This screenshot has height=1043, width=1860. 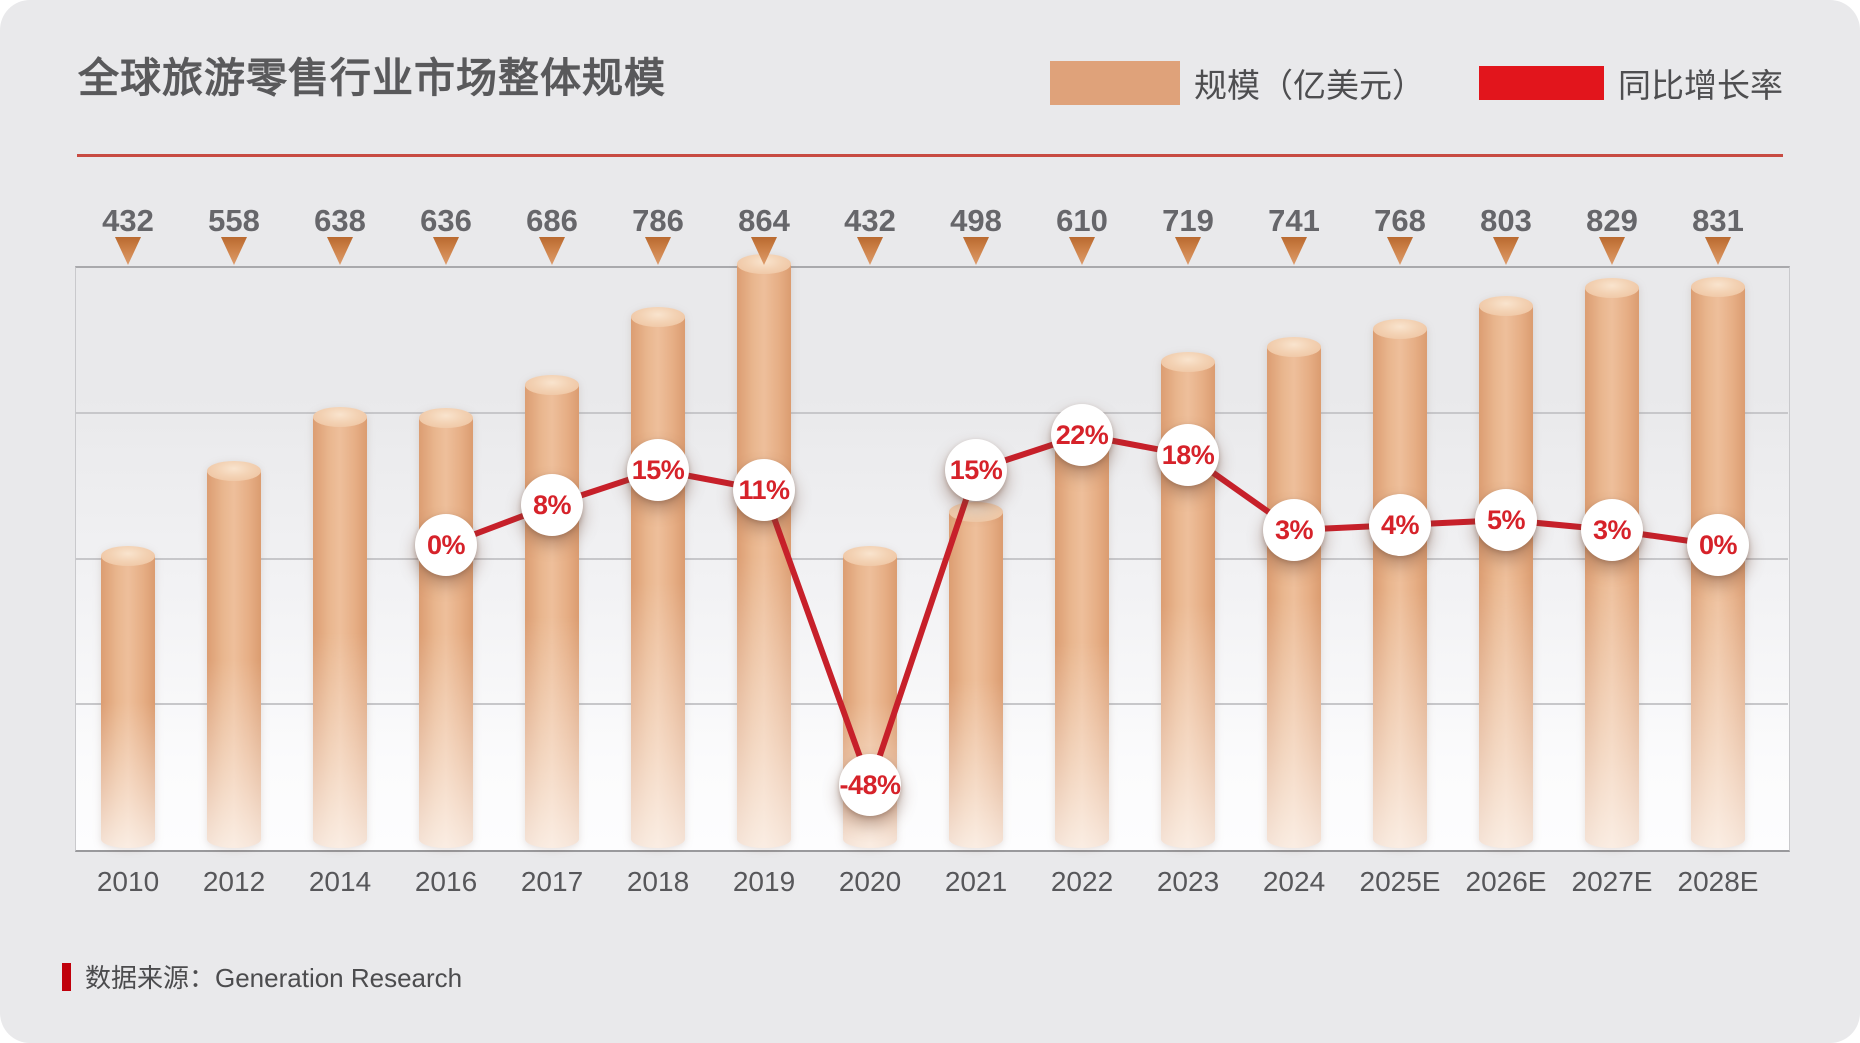 What do you see at coordinates (1700, 85) in the screenshot?
I see `legend-line-label: 同比增长率` at bounding box center [1700, 85].